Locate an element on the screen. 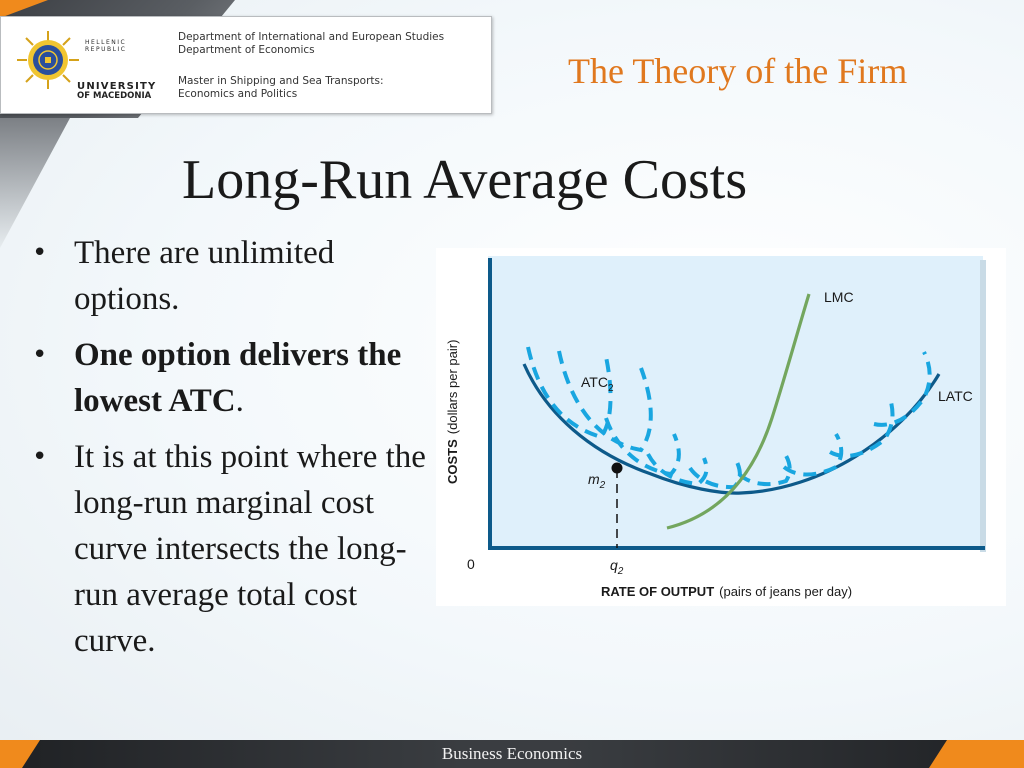  atc-dashed-curves is located at coordinates (729, 418).